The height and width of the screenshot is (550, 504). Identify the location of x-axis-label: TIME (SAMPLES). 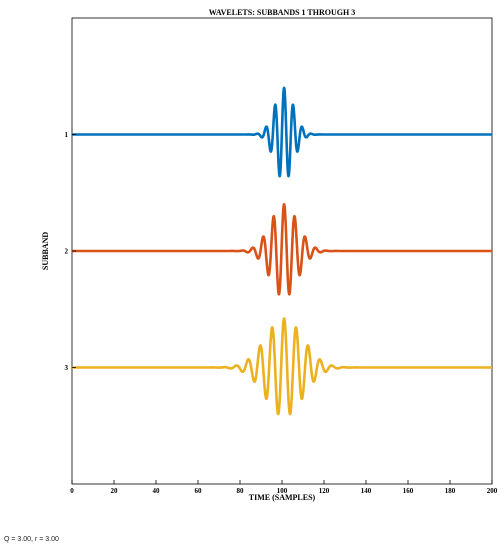
(282, 497).